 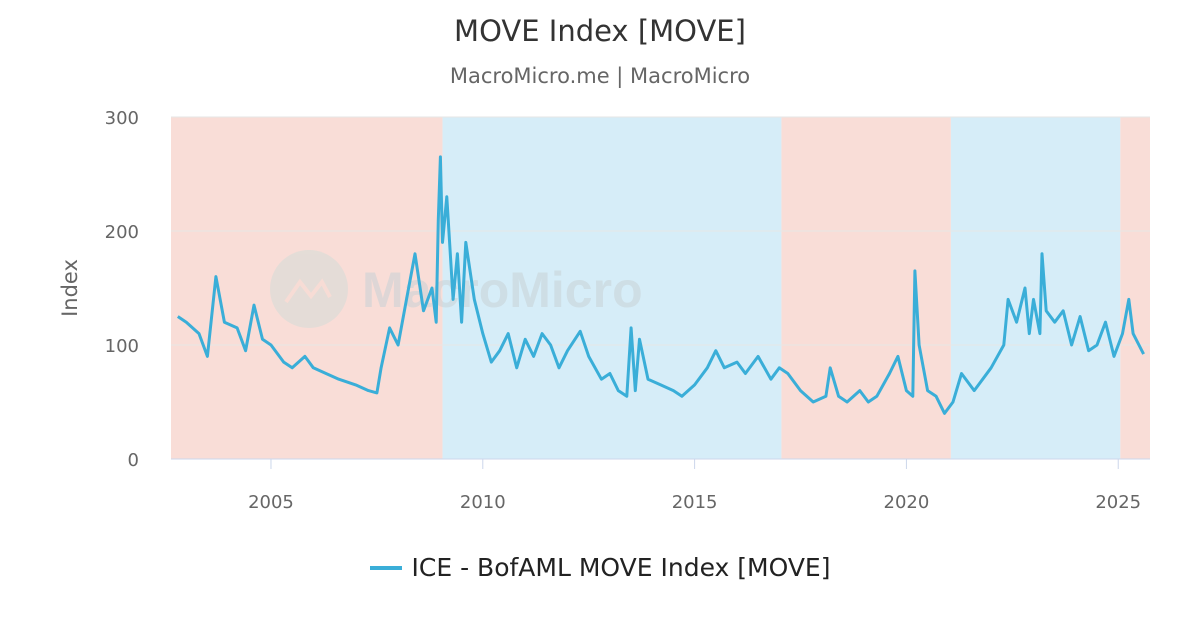 I want to click on y-tick-label: 100, so click(x=122, y=346).